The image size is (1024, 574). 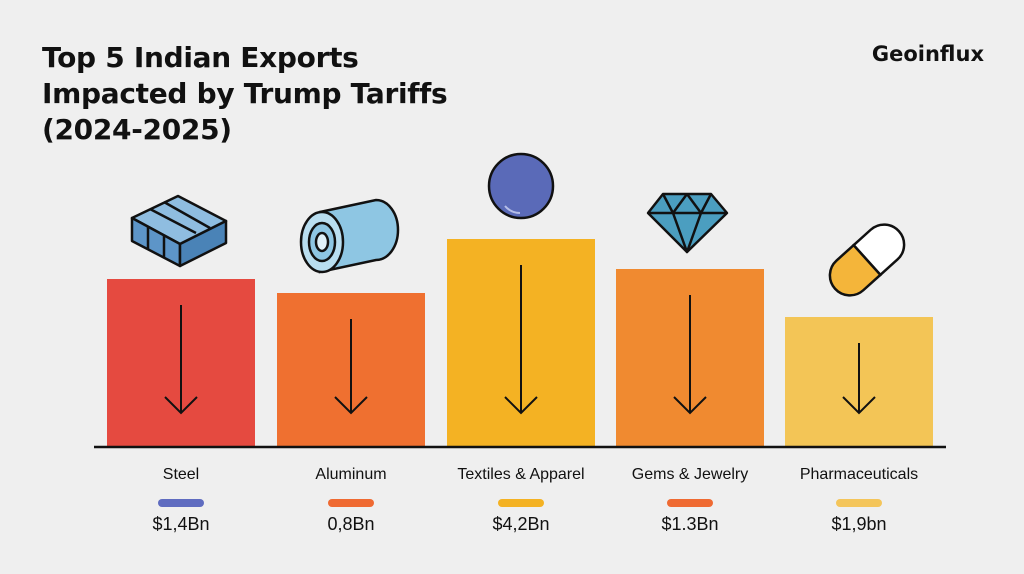 I want to click on category-label: Gems & Jewelry, so click(x=690, y=474).